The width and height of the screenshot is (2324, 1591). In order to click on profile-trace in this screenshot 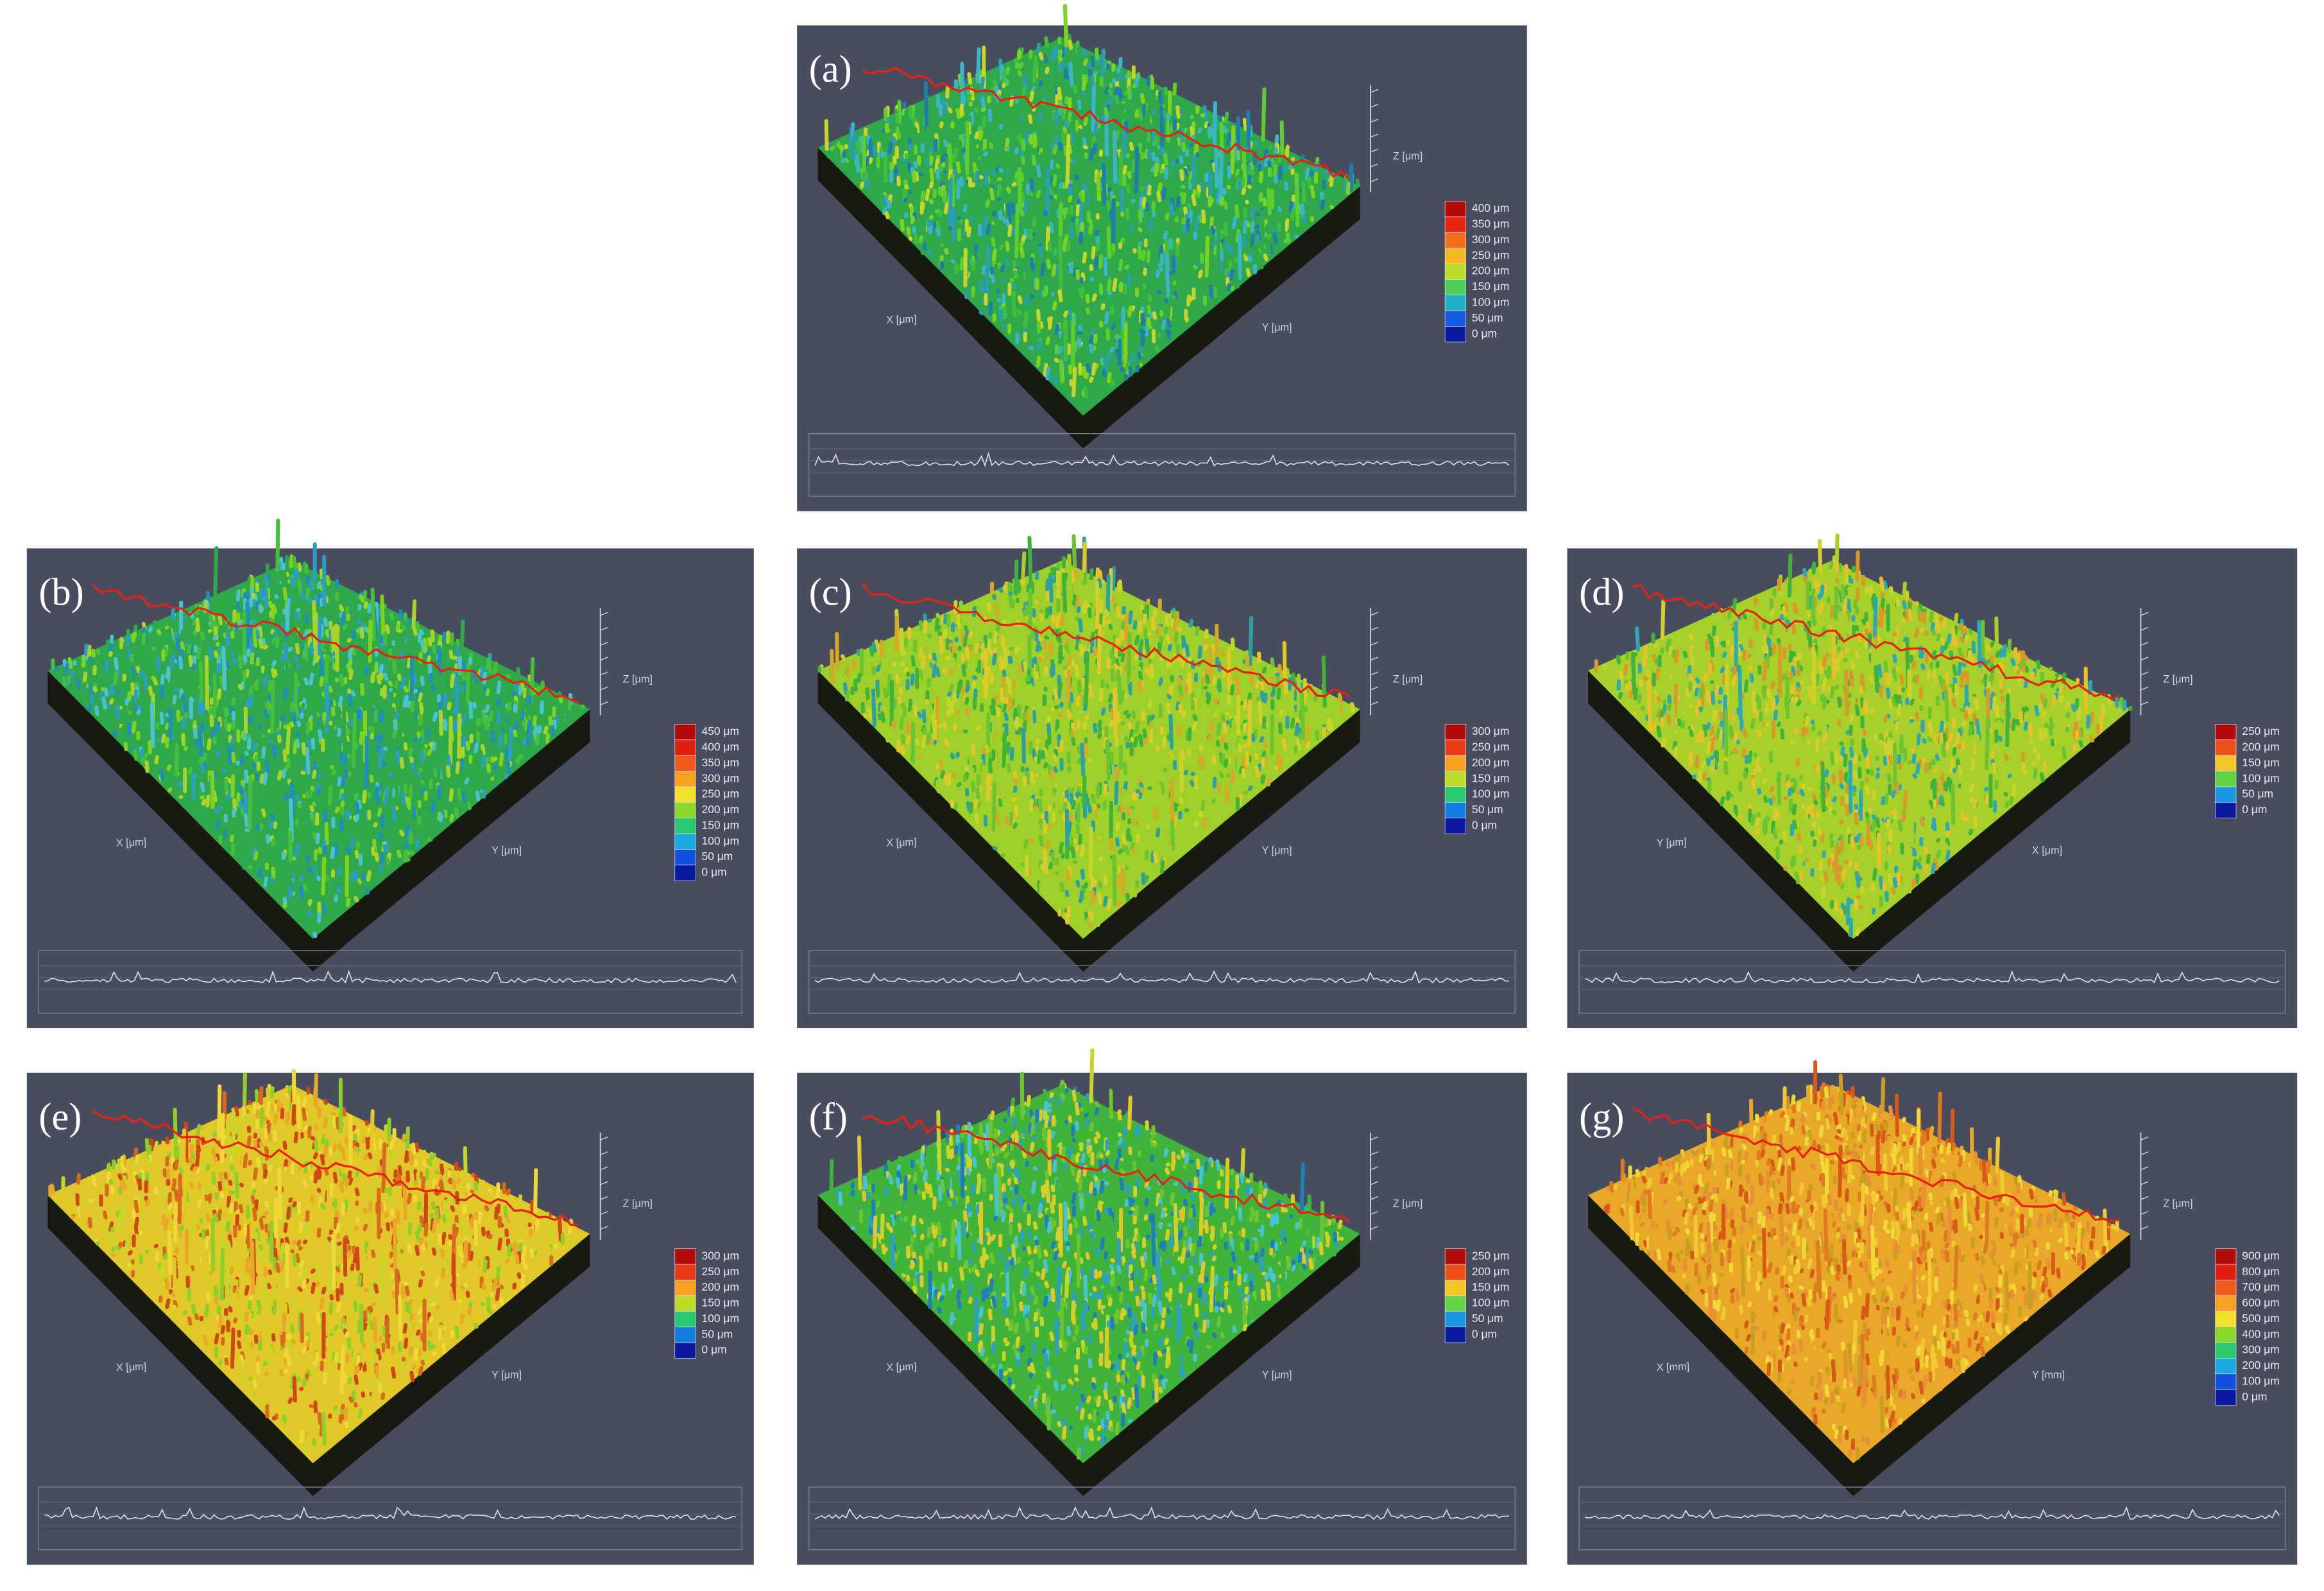, I will do `click(1162, 459)`.